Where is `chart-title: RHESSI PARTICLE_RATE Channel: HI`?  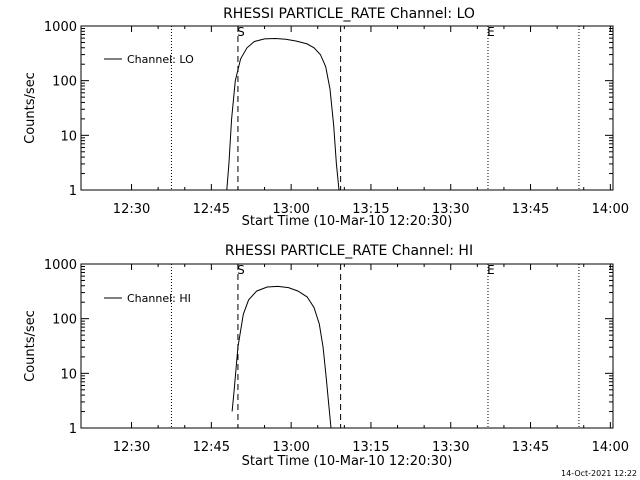 chart-title: RHESSI PARTICLE_RATE Channel: HI is located at coordinates (349, 251).